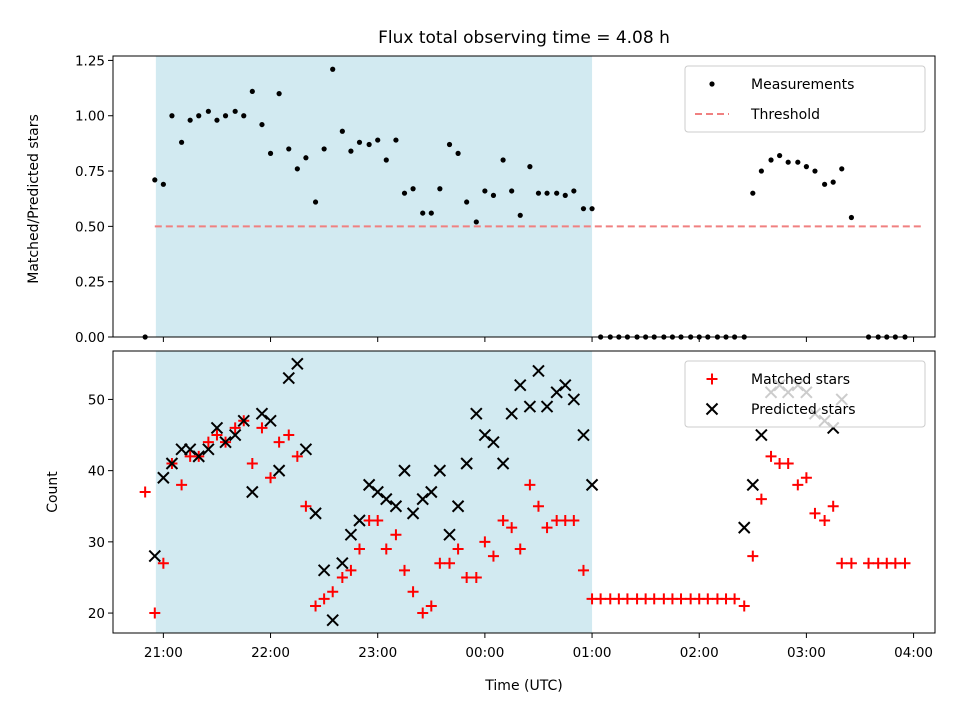 The image size is (960, 720). What do you see at coordinates (90, 117) in the screenshot?
I see `y-tick-label: 1.00` at bounding box center [90, 117].